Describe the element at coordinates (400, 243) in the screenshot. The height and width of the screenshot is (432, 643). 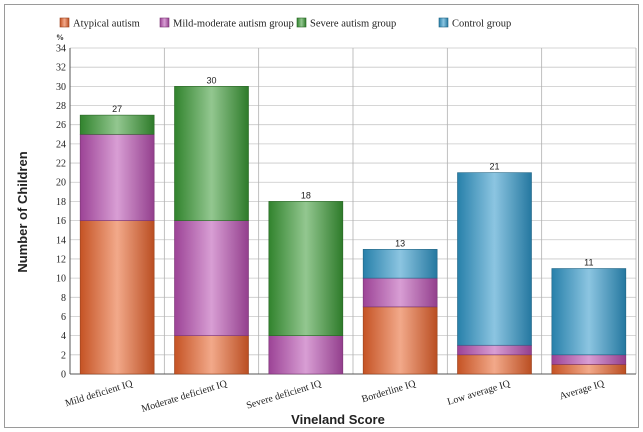
I see `total-label: 13` at that location.